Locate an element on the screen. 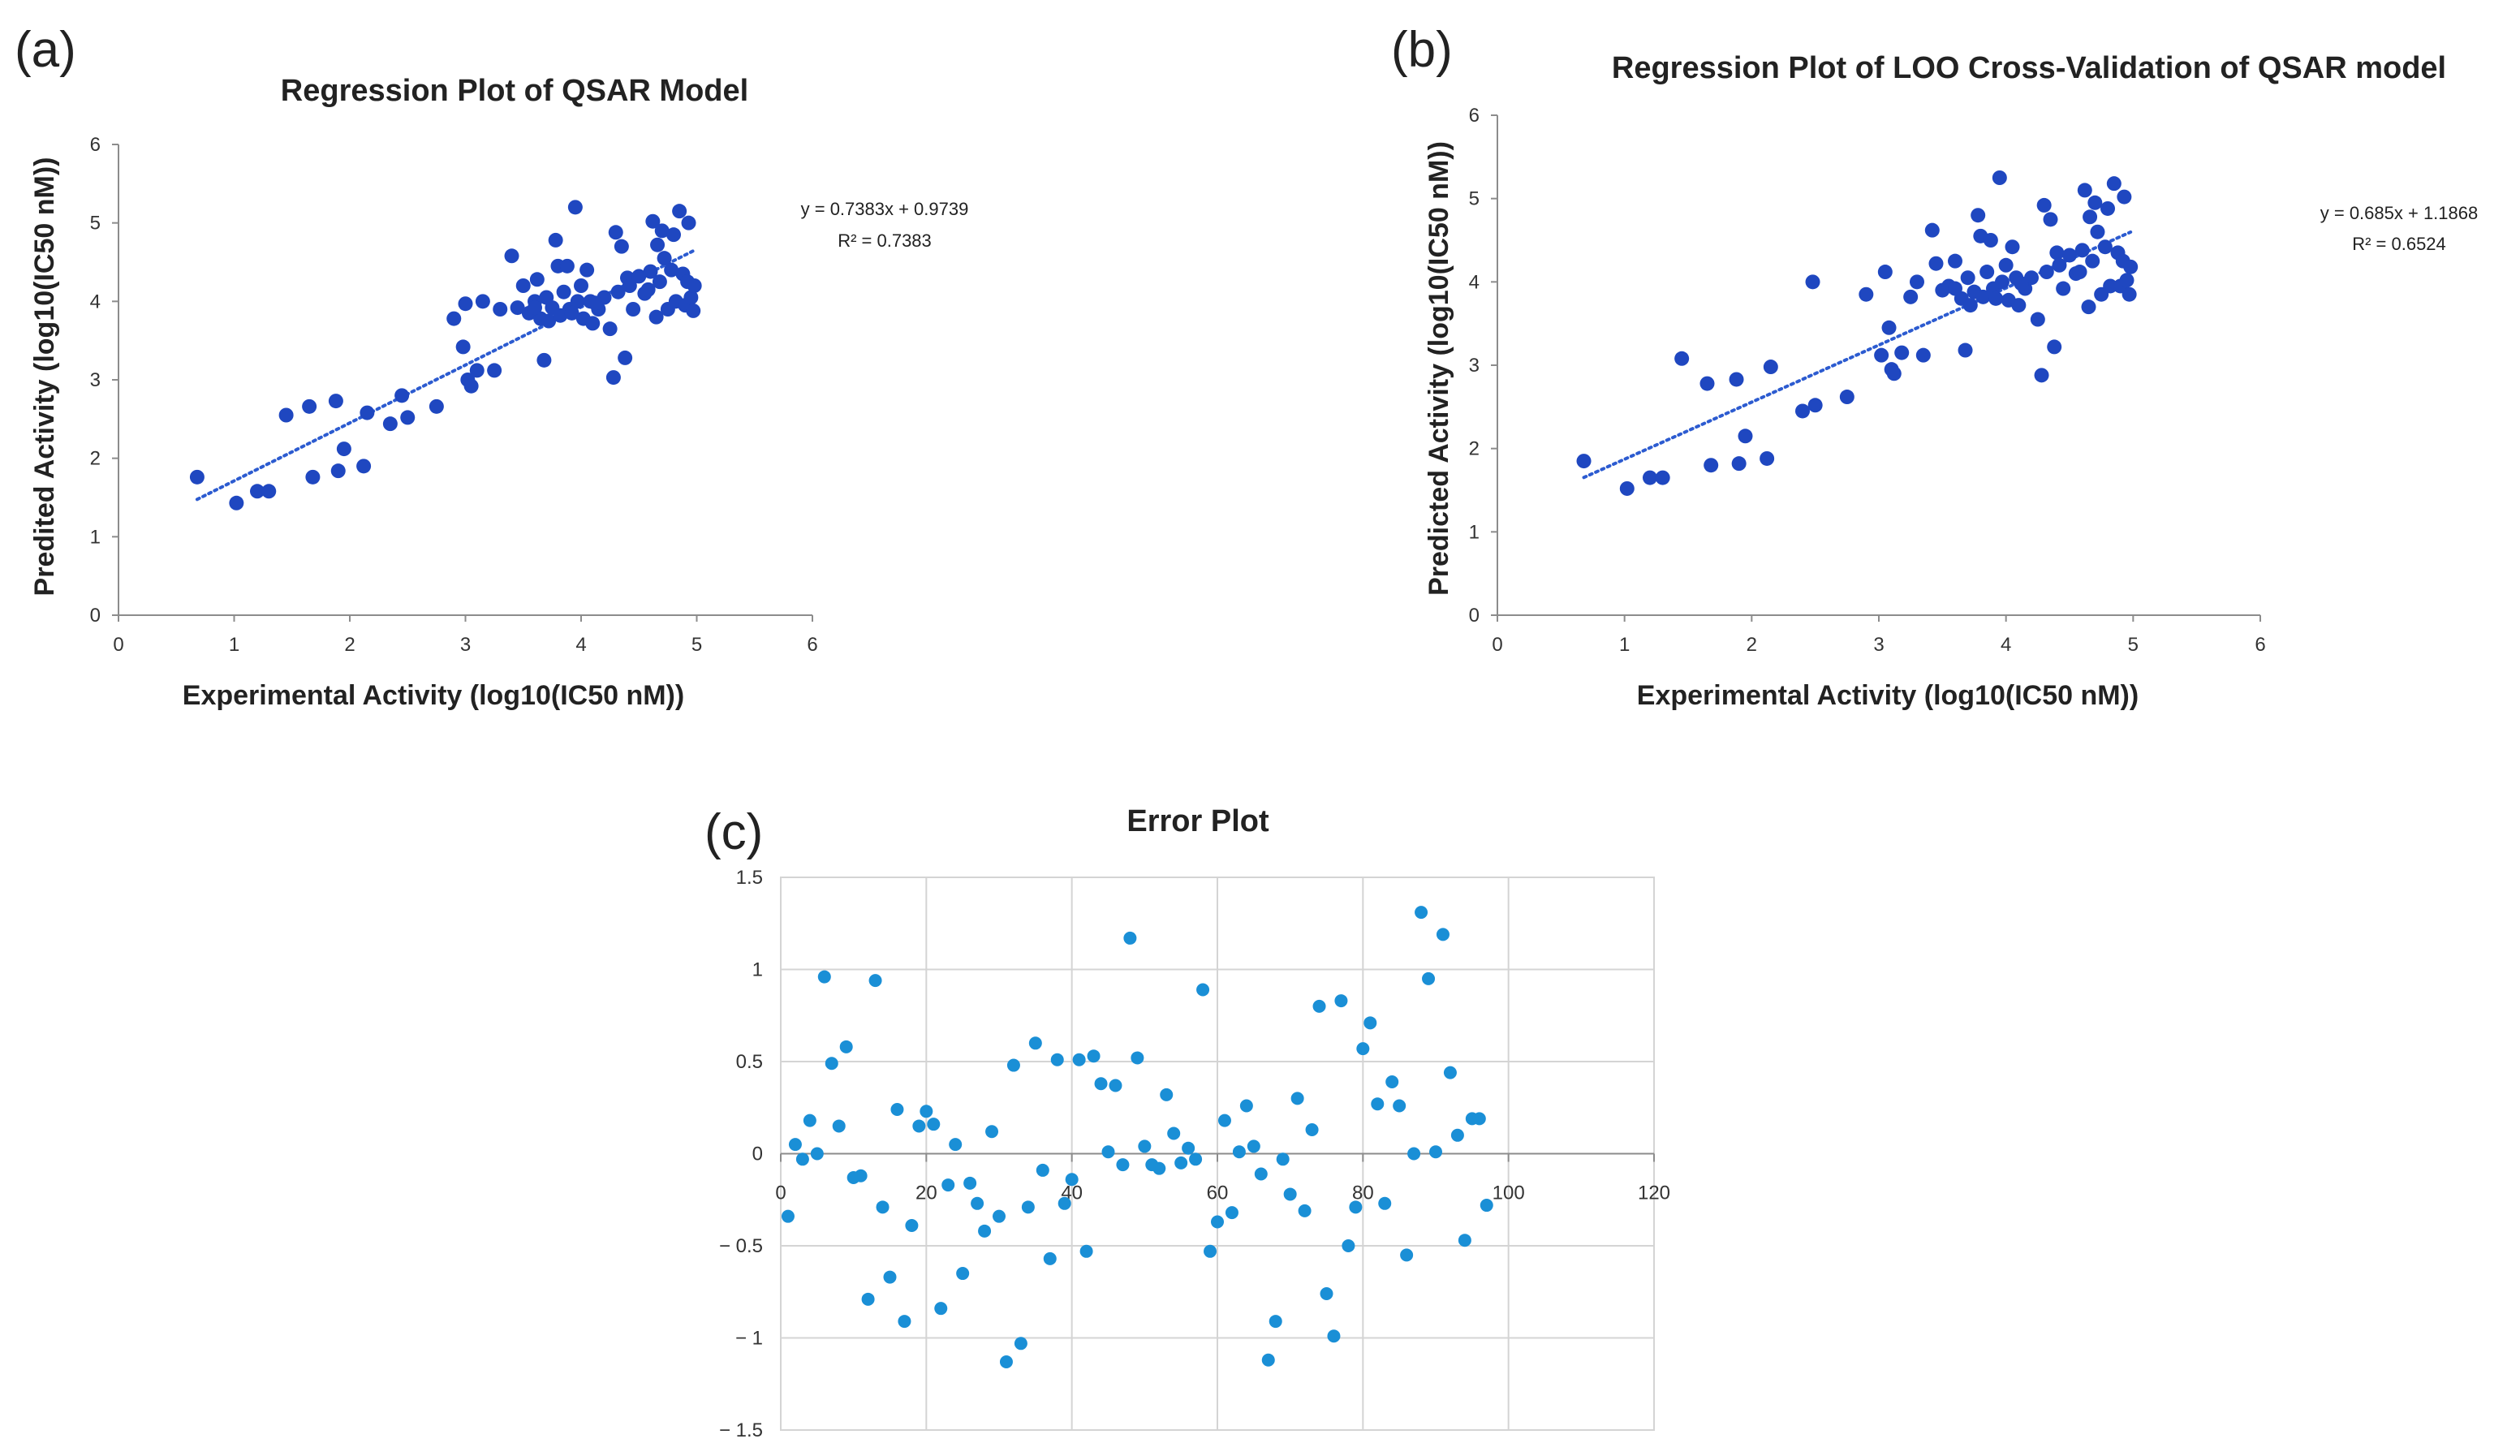 This screenshot has height=1456, width=2520. panel-a-x-axis-title: Experimental Activity (log10(IC50 nM)) is located at coordinates (433, 696).